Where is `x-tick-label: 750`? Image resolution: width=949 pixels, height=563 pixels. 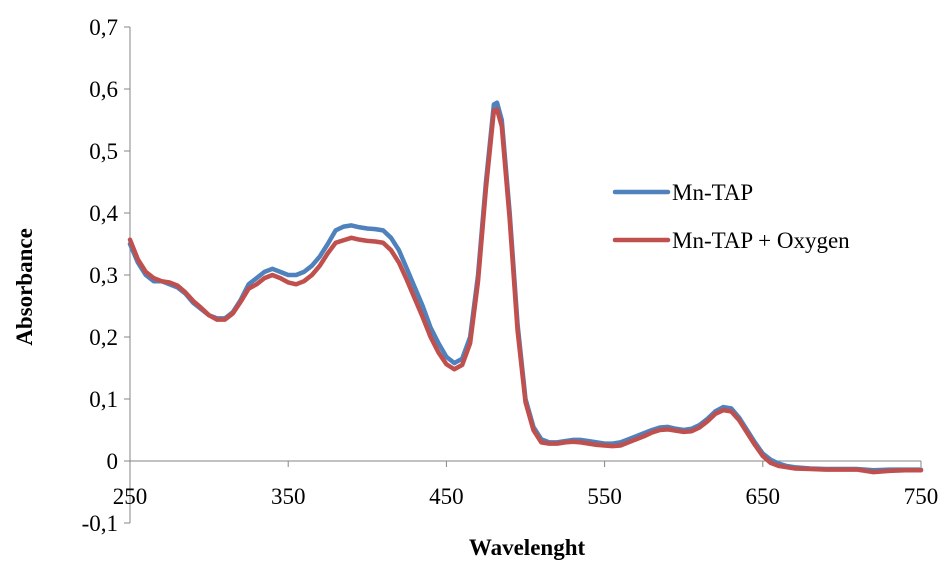 x-tick-label: 750 is located at coordinates (921, 496).